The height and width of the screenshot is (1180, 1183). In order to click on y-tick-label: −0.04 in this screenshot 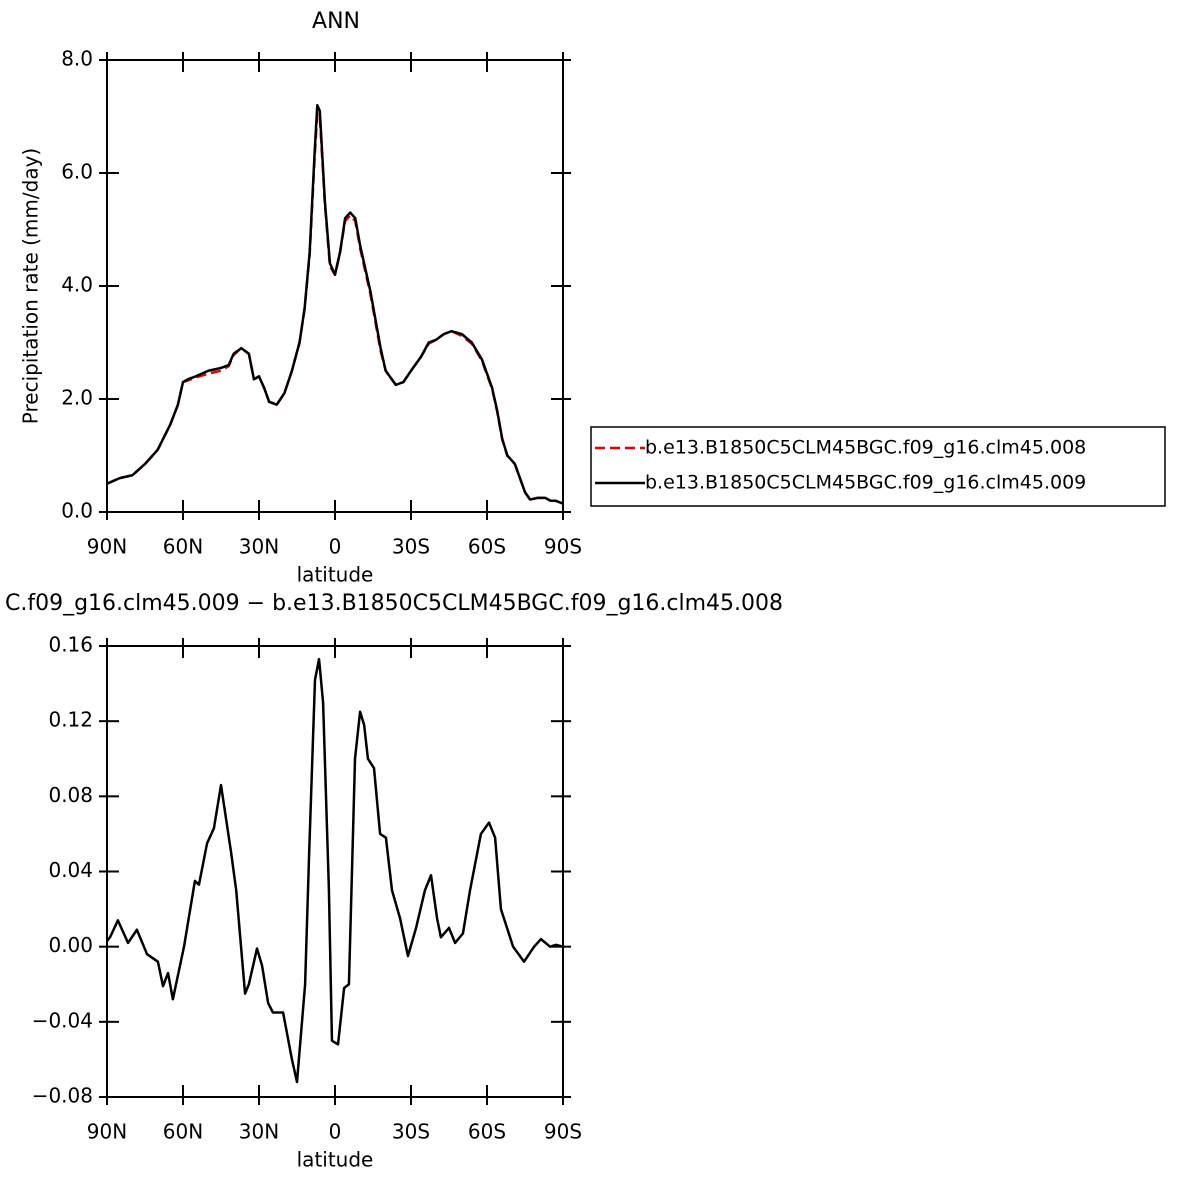, I will do `click(62, 1020)`.